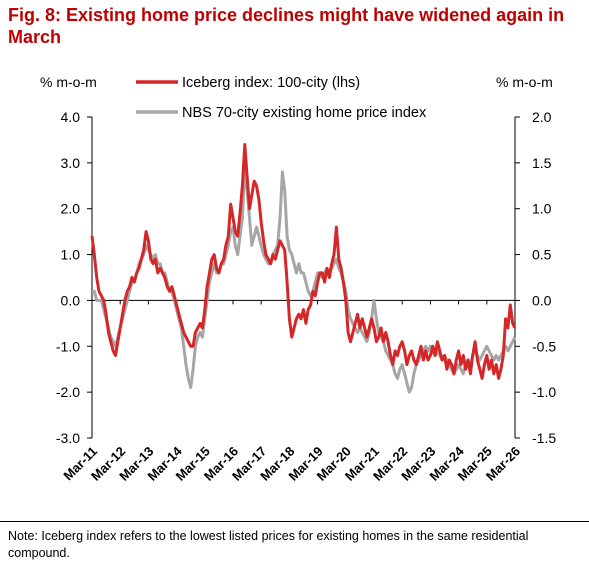 The width and height of the screenshot is (589, 565). I want to click on left-tick-label: -1.0, so click(68, 346).